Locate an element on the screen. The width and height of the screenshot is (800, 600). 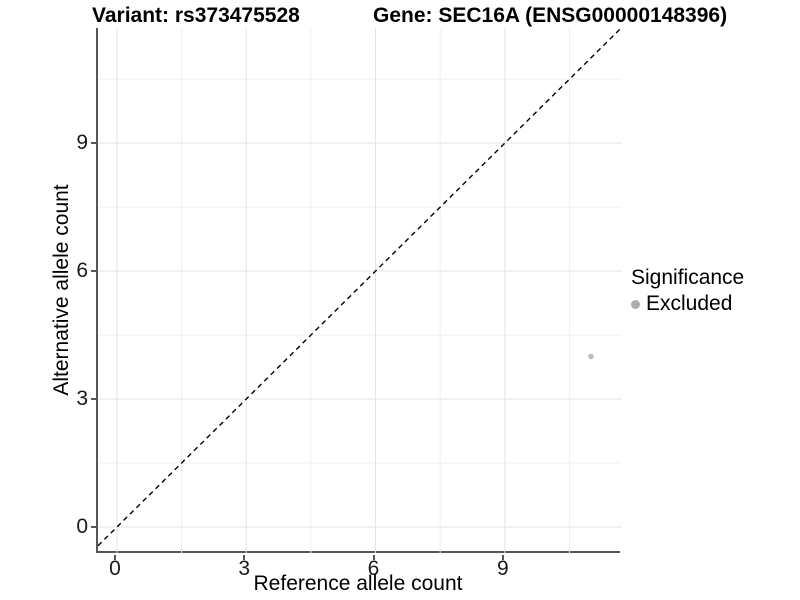
y-tick-label: 6 is located at coordinates (82, 271).